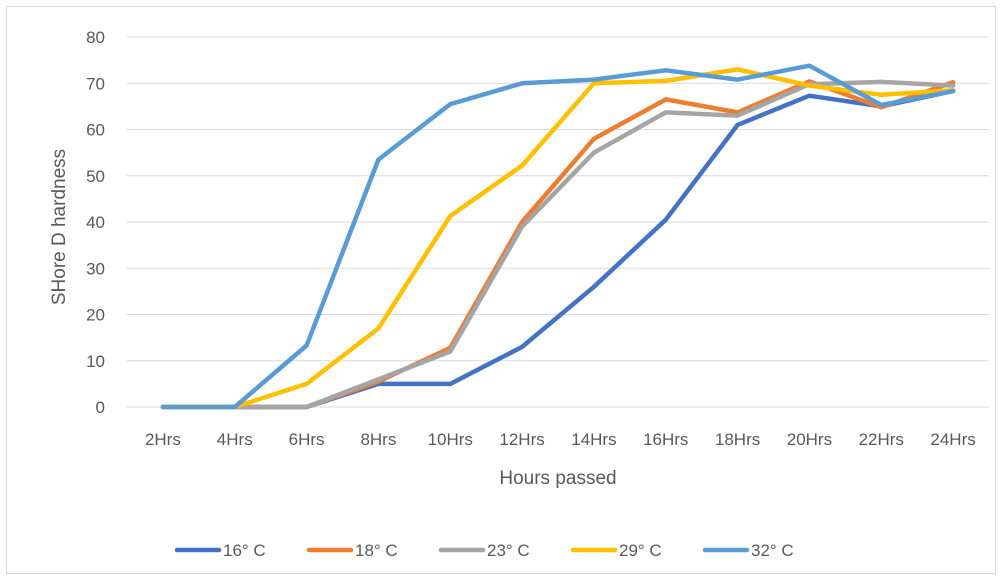 This screenshot has height=581, width=1003. Describe the element at coordinates (95, 361) in the screenshot. I see `y-tick-label: 10` at that location.